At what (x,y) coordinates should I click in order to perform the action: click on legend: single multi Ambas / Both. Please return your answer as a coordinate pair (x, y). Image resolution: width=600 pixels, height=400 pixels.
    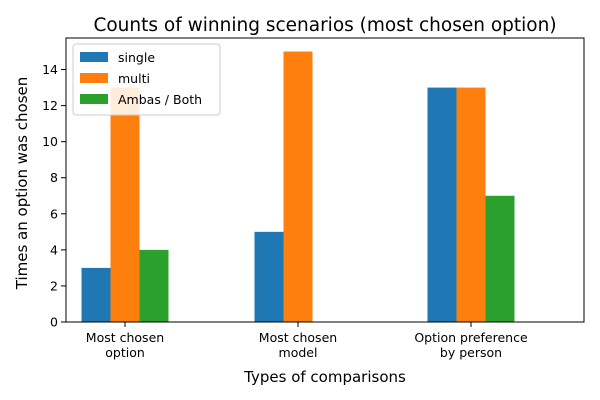
    Looking at the image, I should click on (146, 79).